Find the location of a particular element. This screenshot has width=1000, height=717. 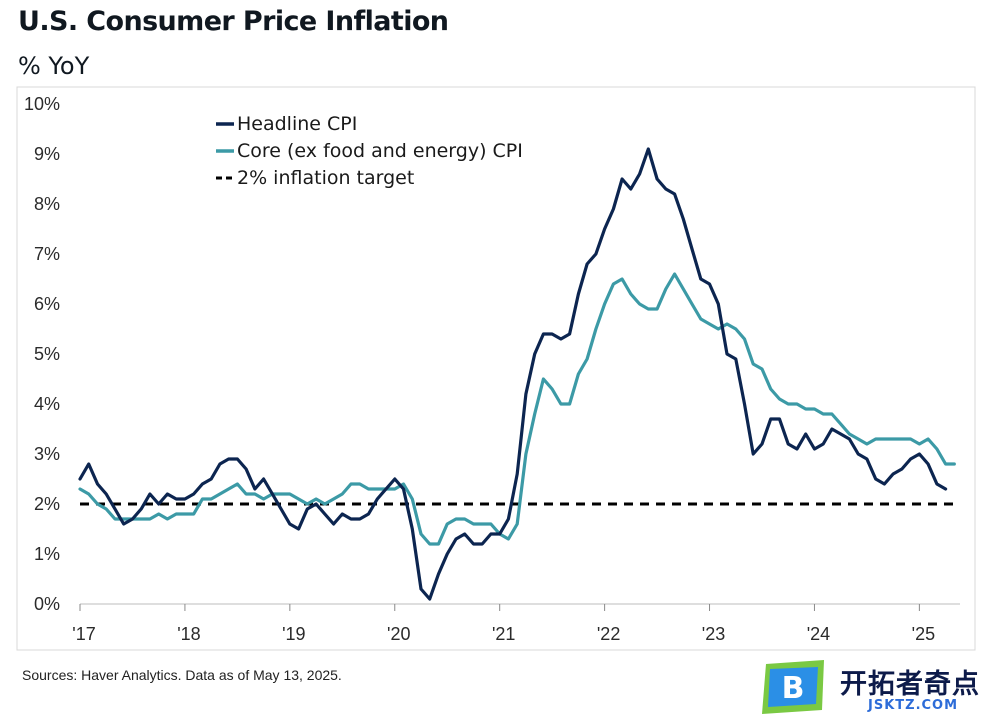

chart-subtitle: % YoY is located at coordinates (54, 66).